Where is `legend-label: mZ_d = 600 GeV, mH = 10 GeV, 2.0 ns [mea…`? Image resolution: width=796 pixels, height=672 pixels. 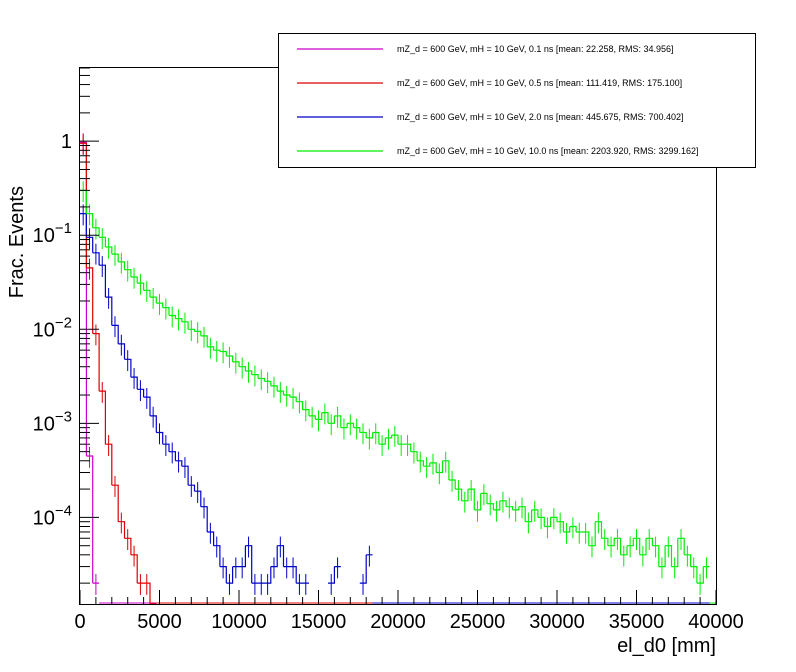 legend-label: mZ_d = 600 GeV, mH = 10 GeV, 2.0 ns [mea… is located at coordinates (540, 117).